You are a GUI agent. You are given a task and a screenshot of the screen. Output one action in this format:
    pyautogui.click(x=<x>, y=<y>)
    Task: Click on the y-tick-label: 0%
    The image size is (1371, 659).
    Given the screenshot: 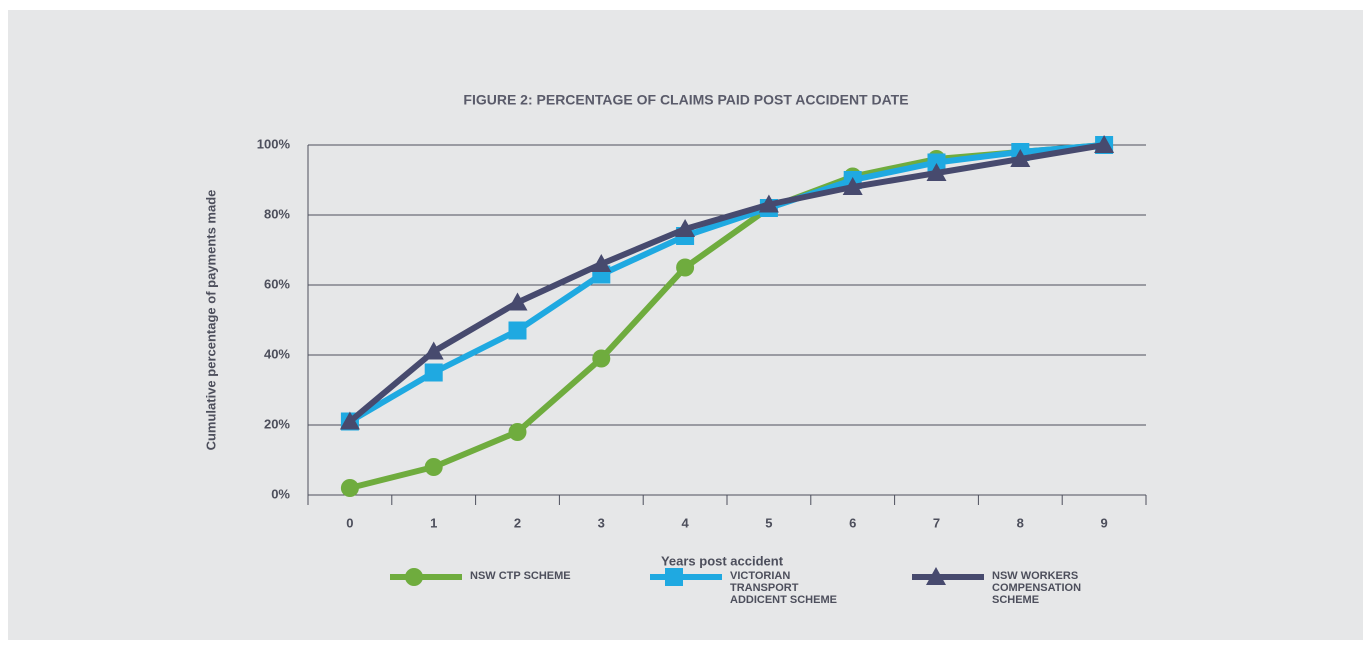 What is the action you would take?
    pyautogui.click(x=280, y=493)
    